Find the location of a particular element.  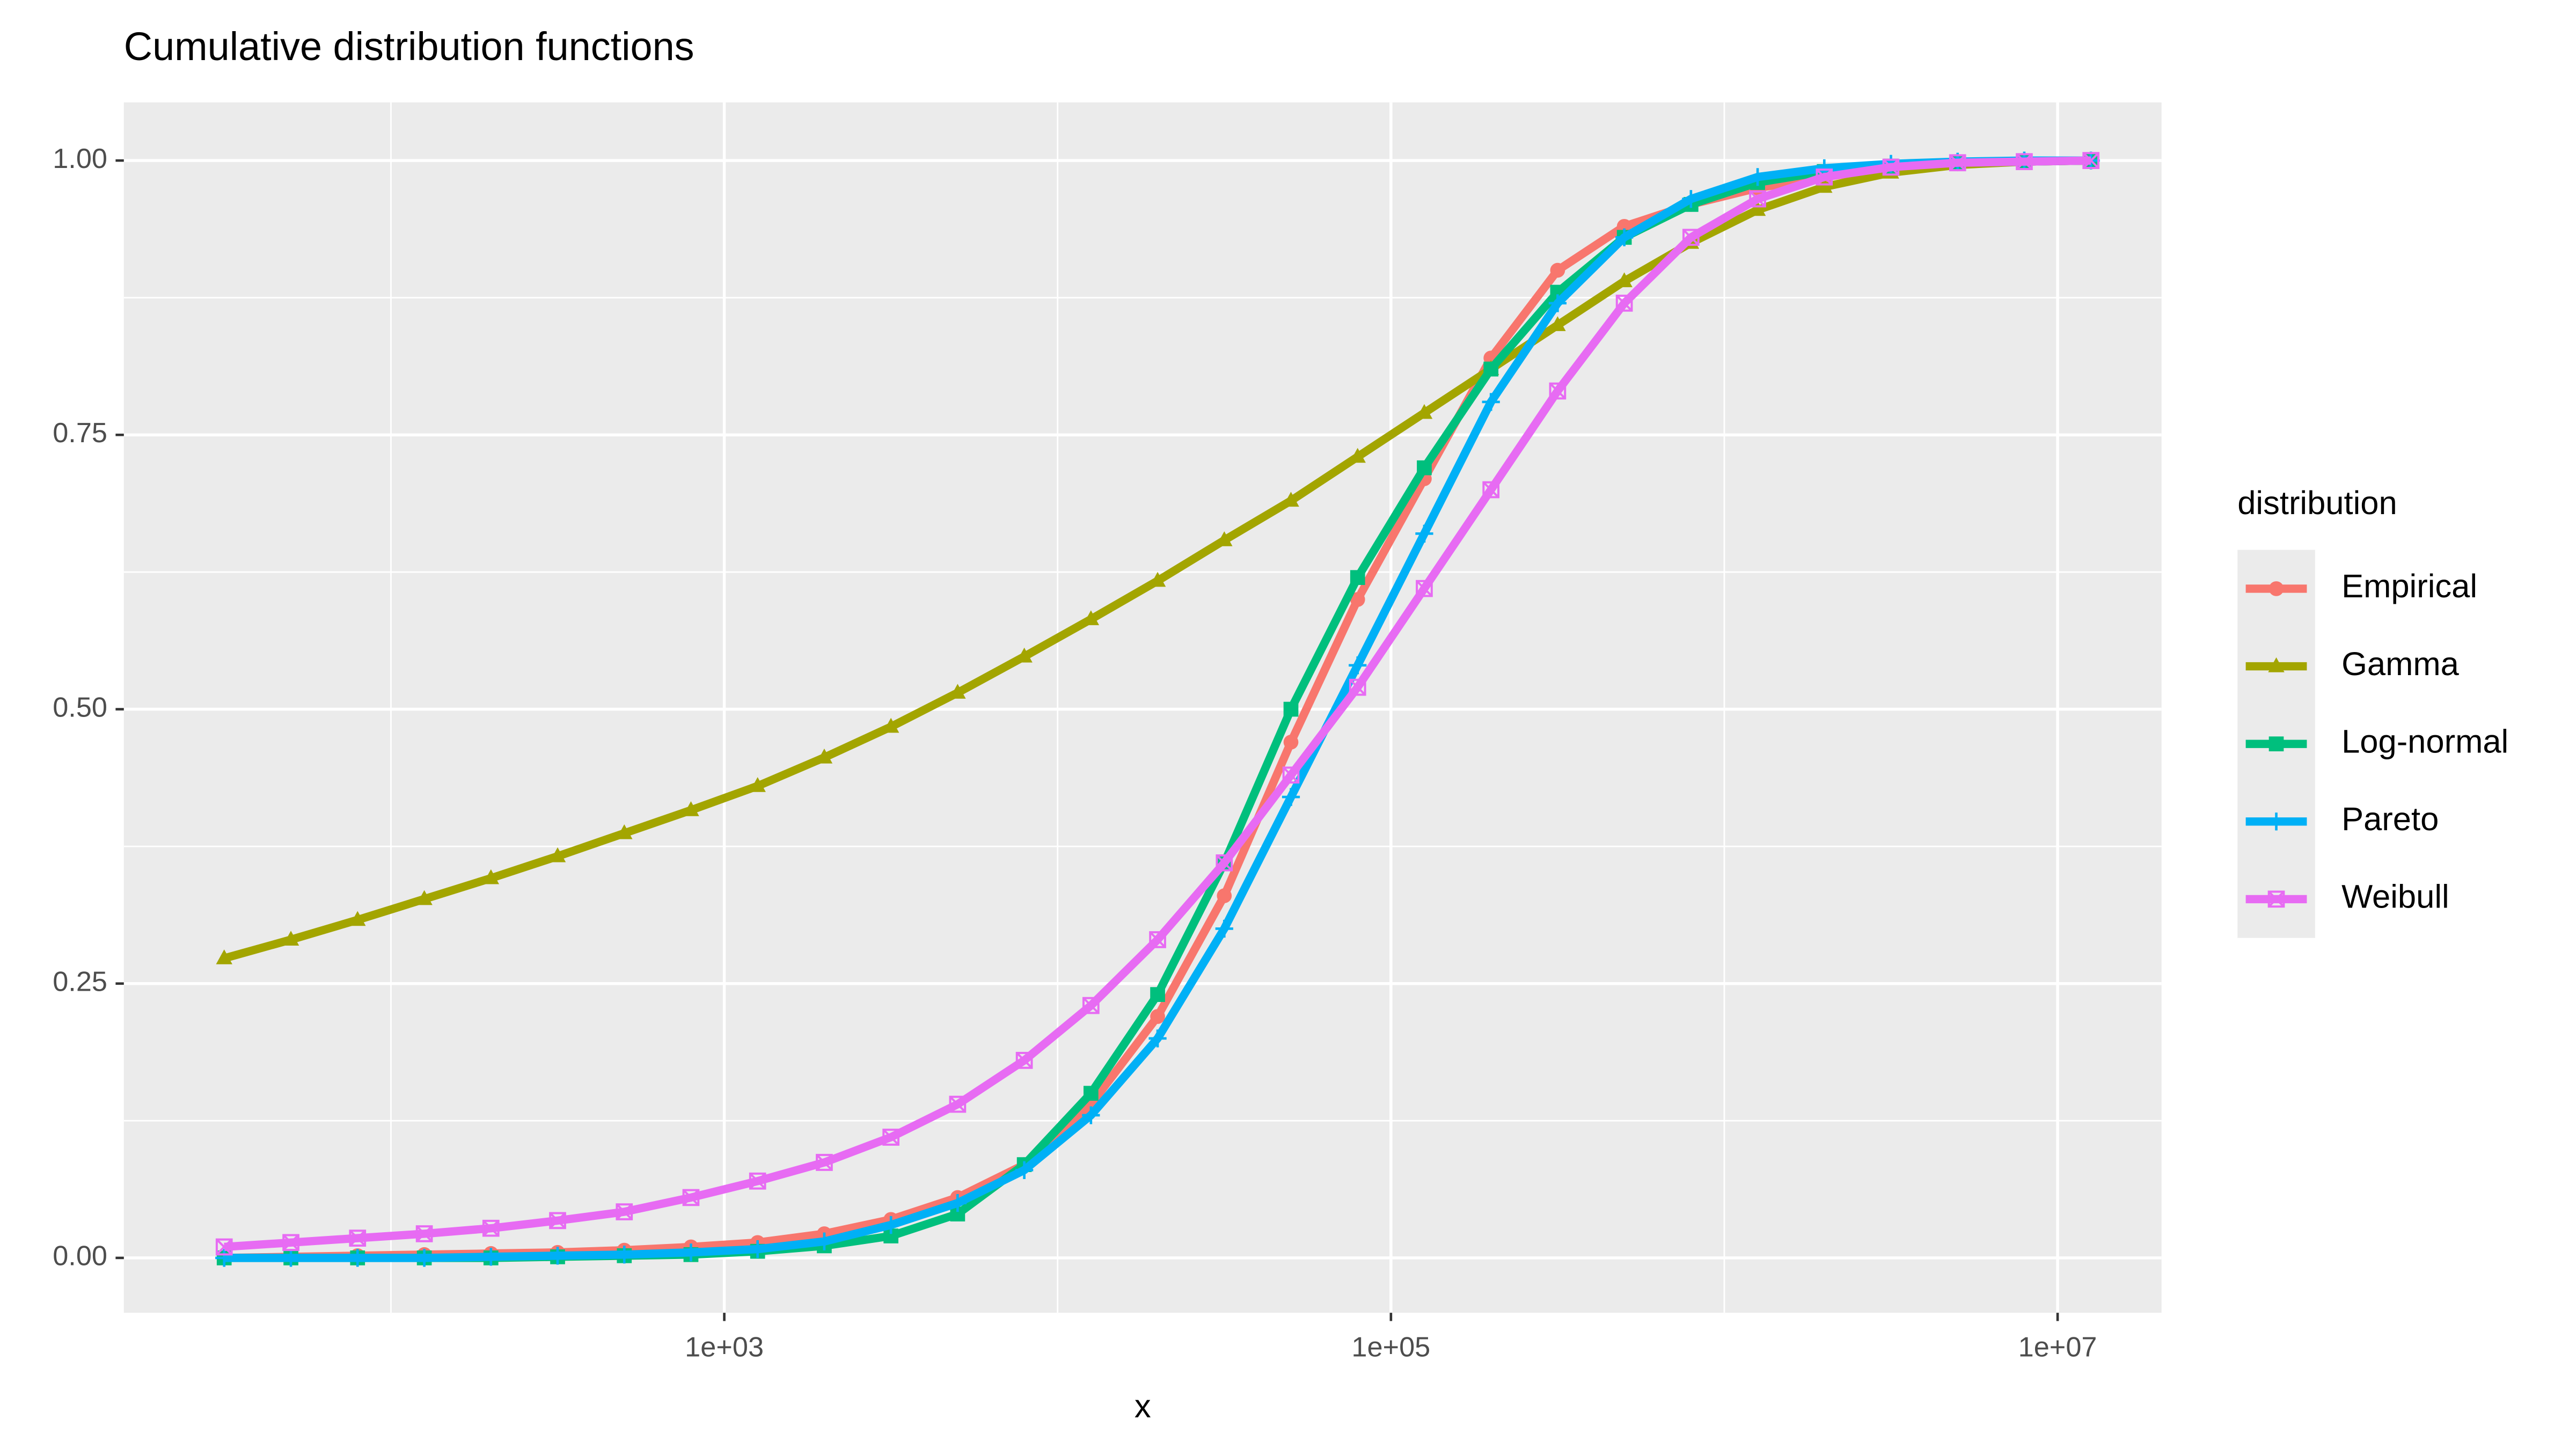

y-tick-label: 0.00 is located at coordinates (80, 1256).